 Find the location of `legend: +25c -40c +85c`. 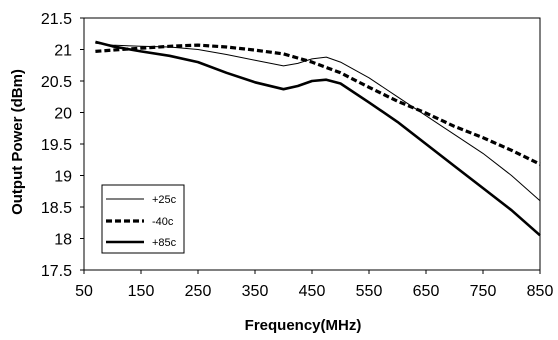

legend: +25c -40c +85c is located at coordinates (143, 219).